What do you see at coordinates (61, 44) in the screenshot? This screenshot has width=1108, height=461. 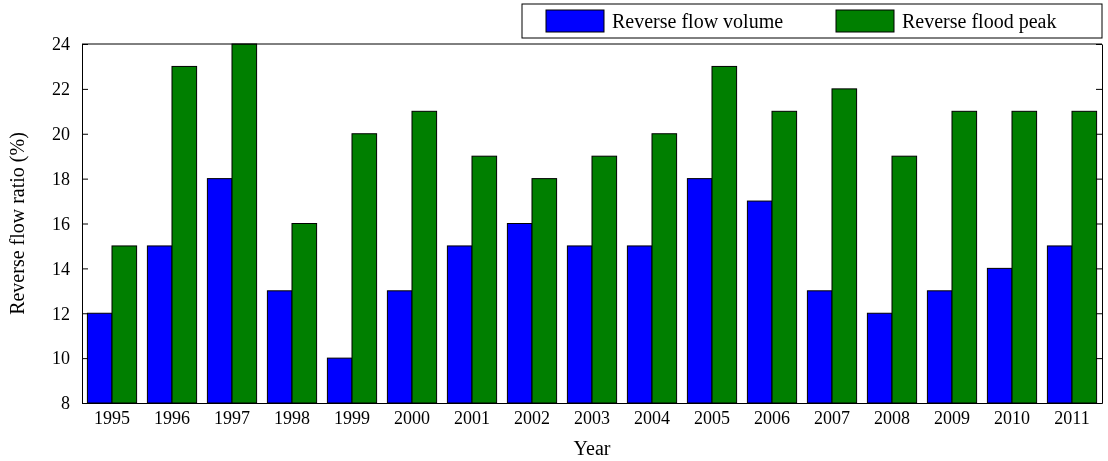 I see `y-tick-label: 24` at bounding box center [61, 44].